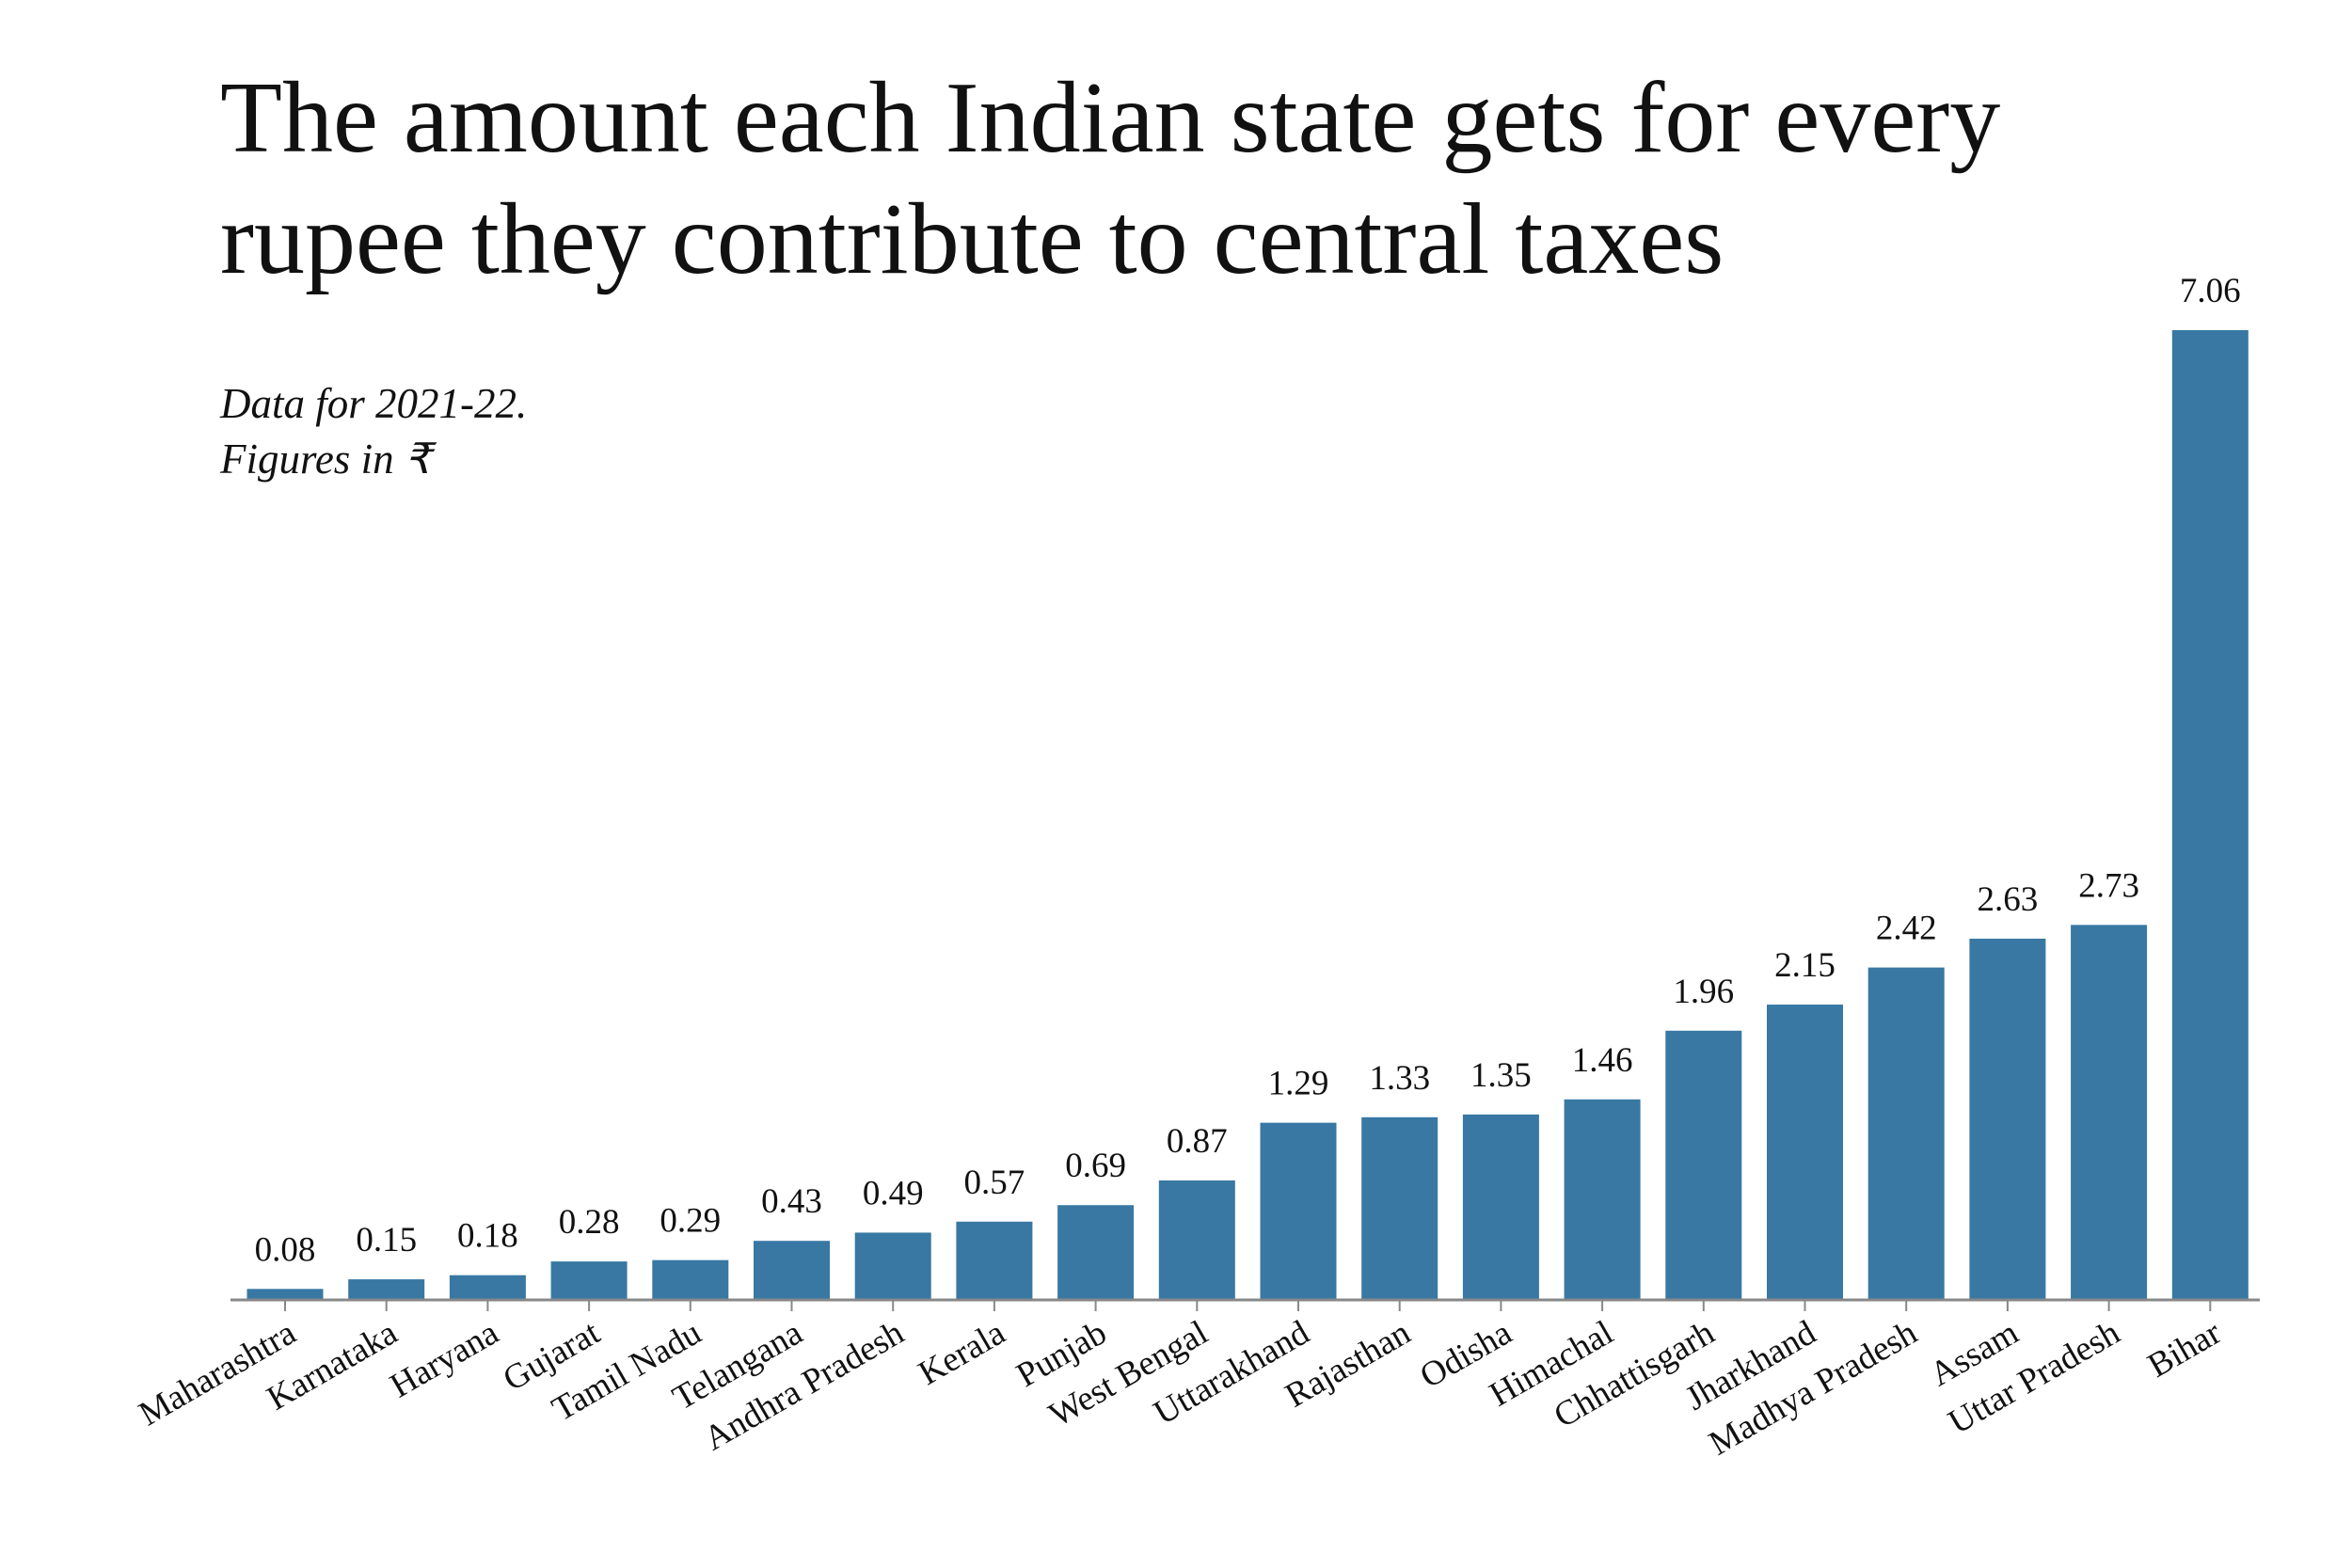 This screenshot has height=1568, width=2352. Describe the element at coordinates (690, 1221) in the screenshot. I see `value-label: 0.29` at that location.